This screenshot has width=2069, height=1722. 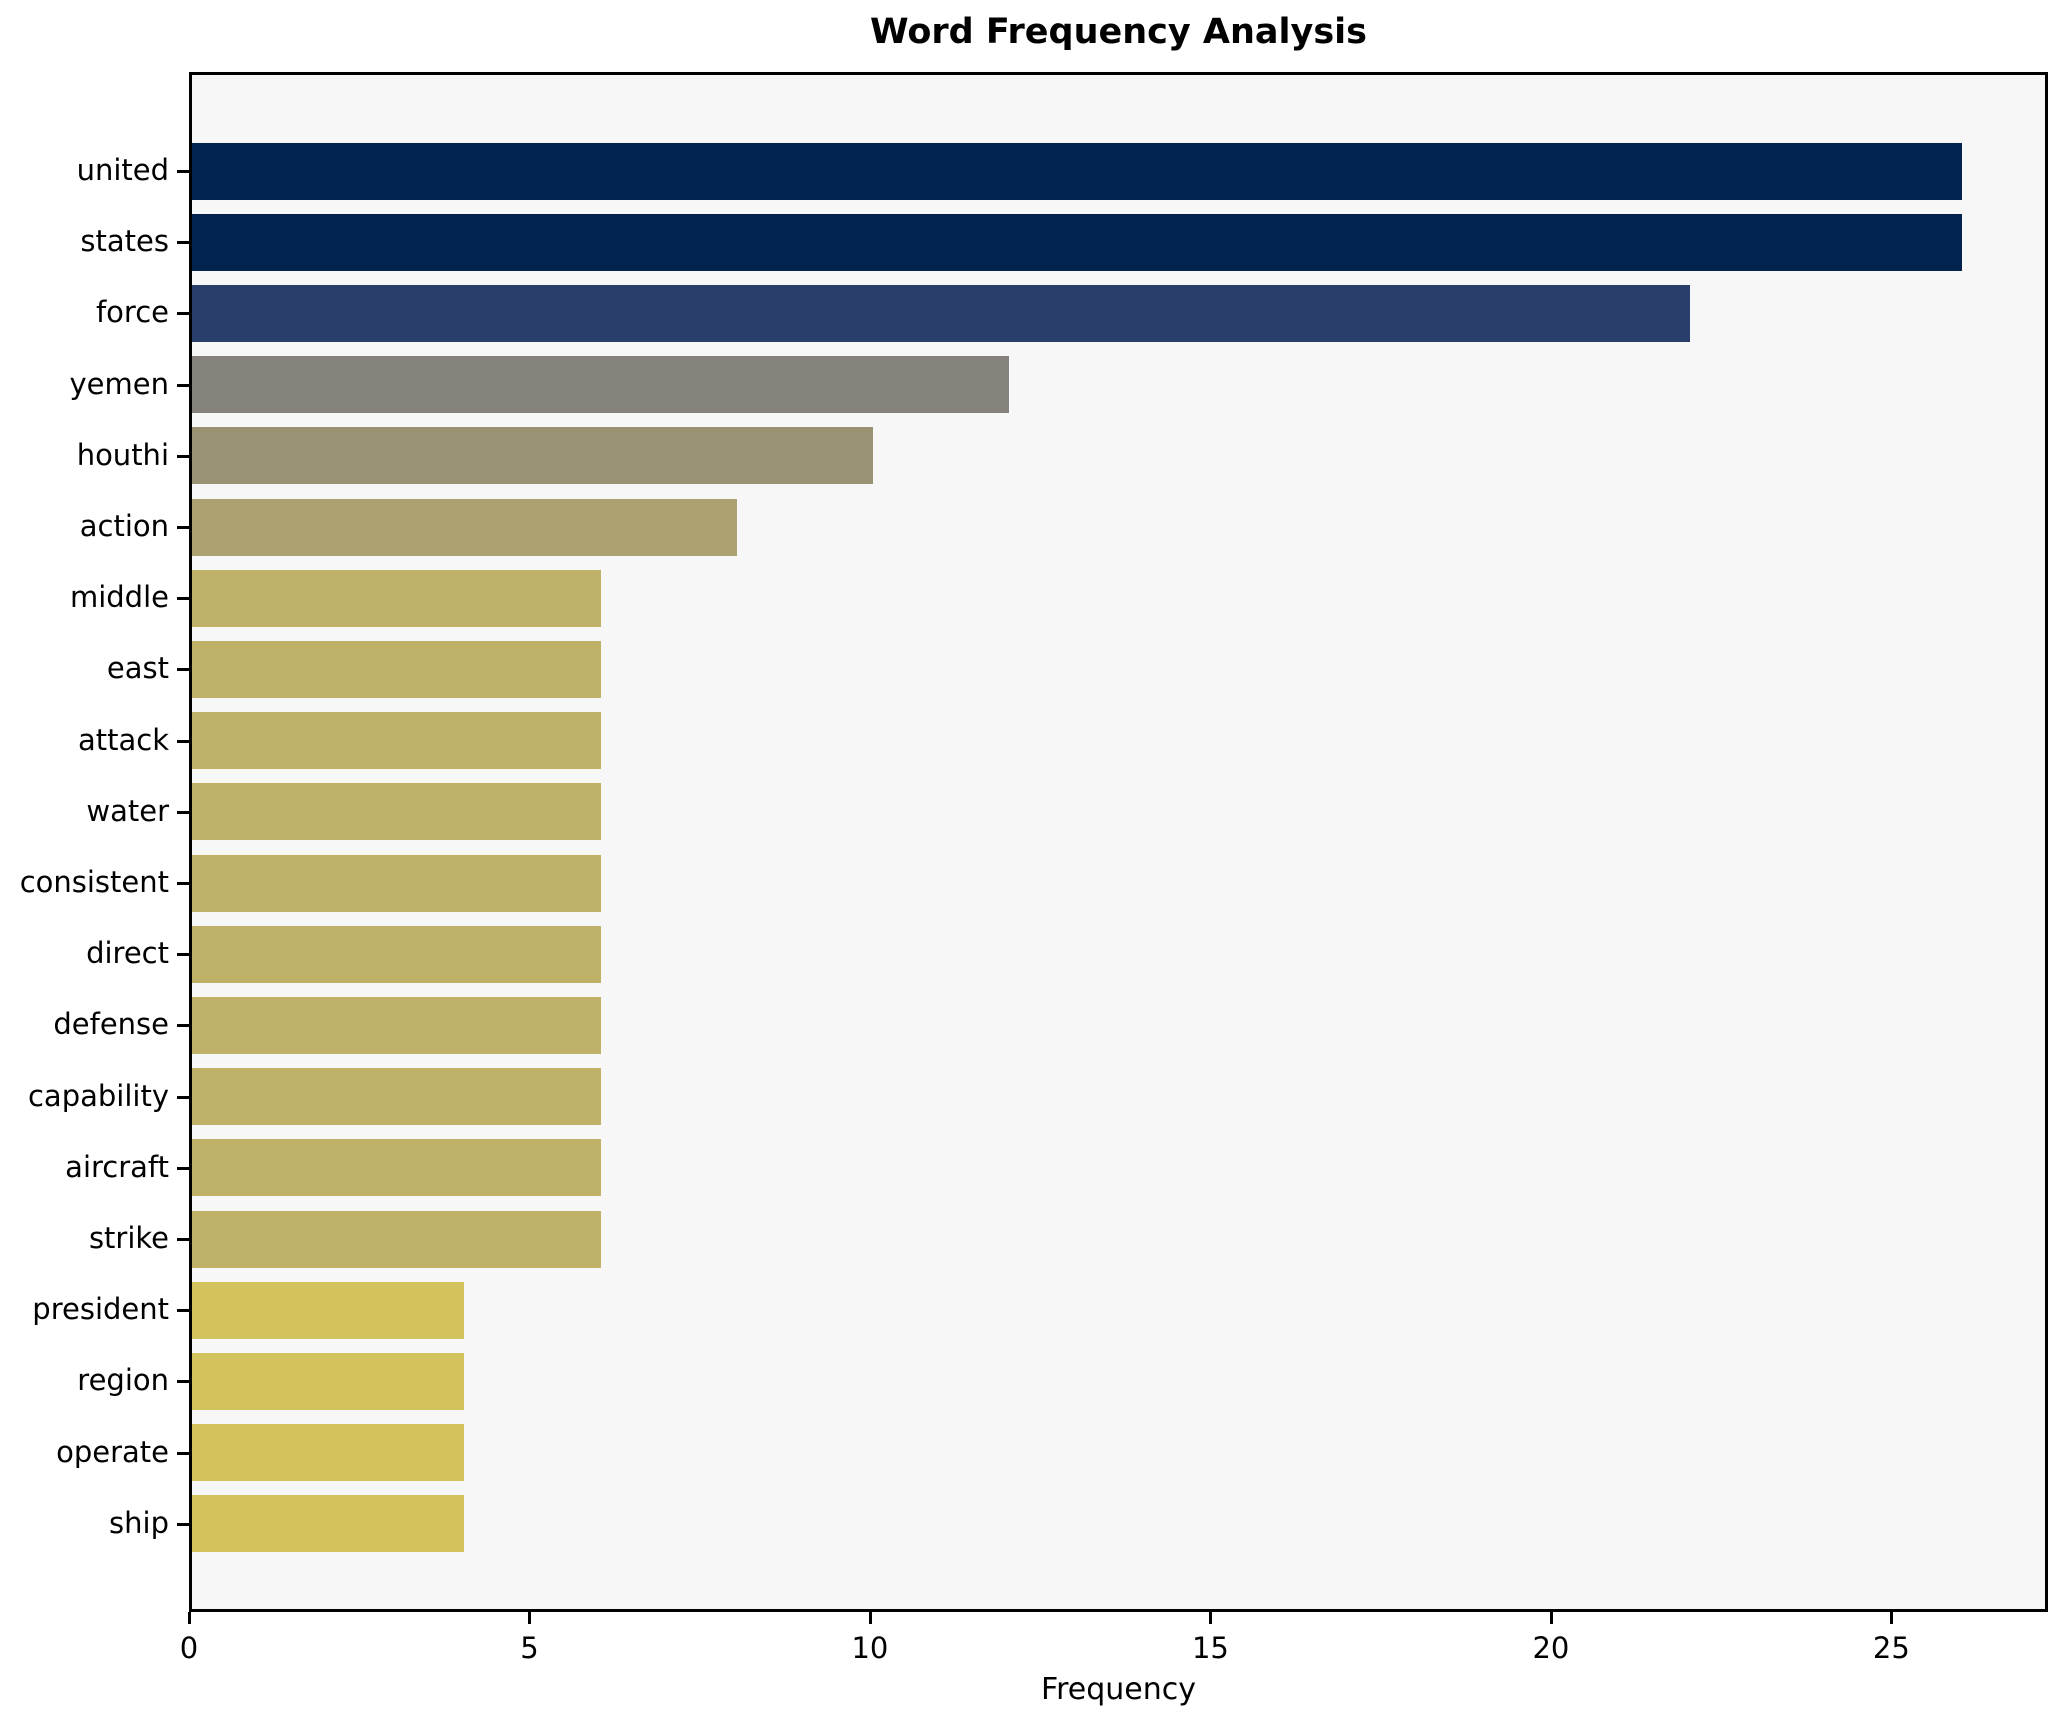 What do you see at coordinates (328, 1310) in the screenshot?
I see `bar-president` at bounding box center [328, 1310].